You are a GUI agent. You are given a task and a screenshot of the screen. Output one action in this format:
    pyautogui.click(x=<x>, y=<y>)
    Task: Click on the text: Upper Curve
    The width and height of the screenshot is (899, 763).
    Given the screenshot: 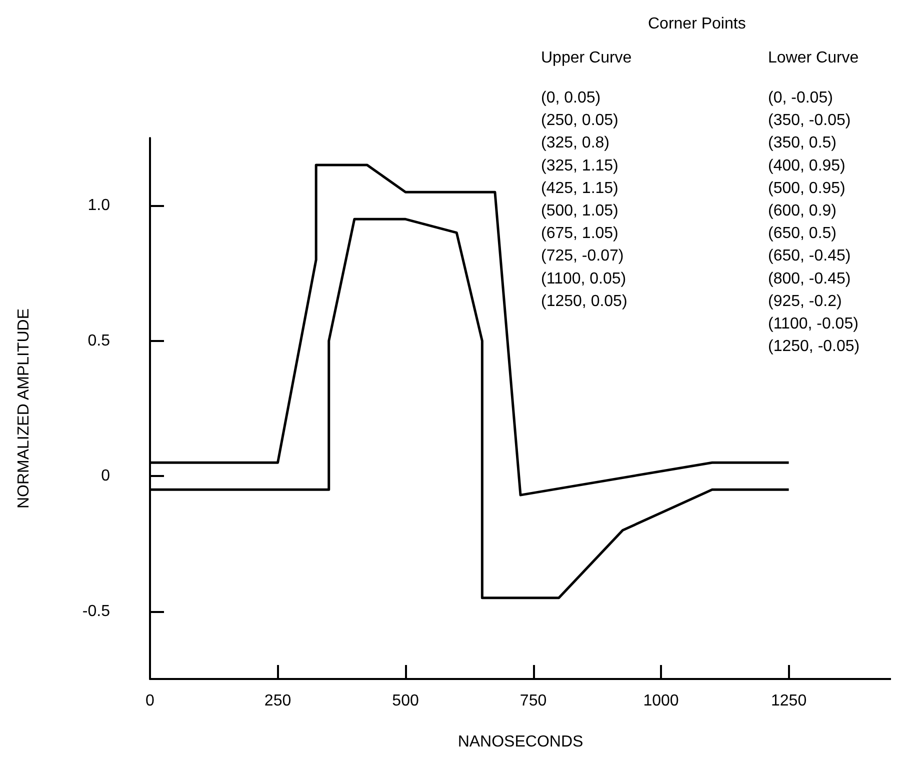 What is the action you would take?
    pyautogui.click(x=586, y=58)
    